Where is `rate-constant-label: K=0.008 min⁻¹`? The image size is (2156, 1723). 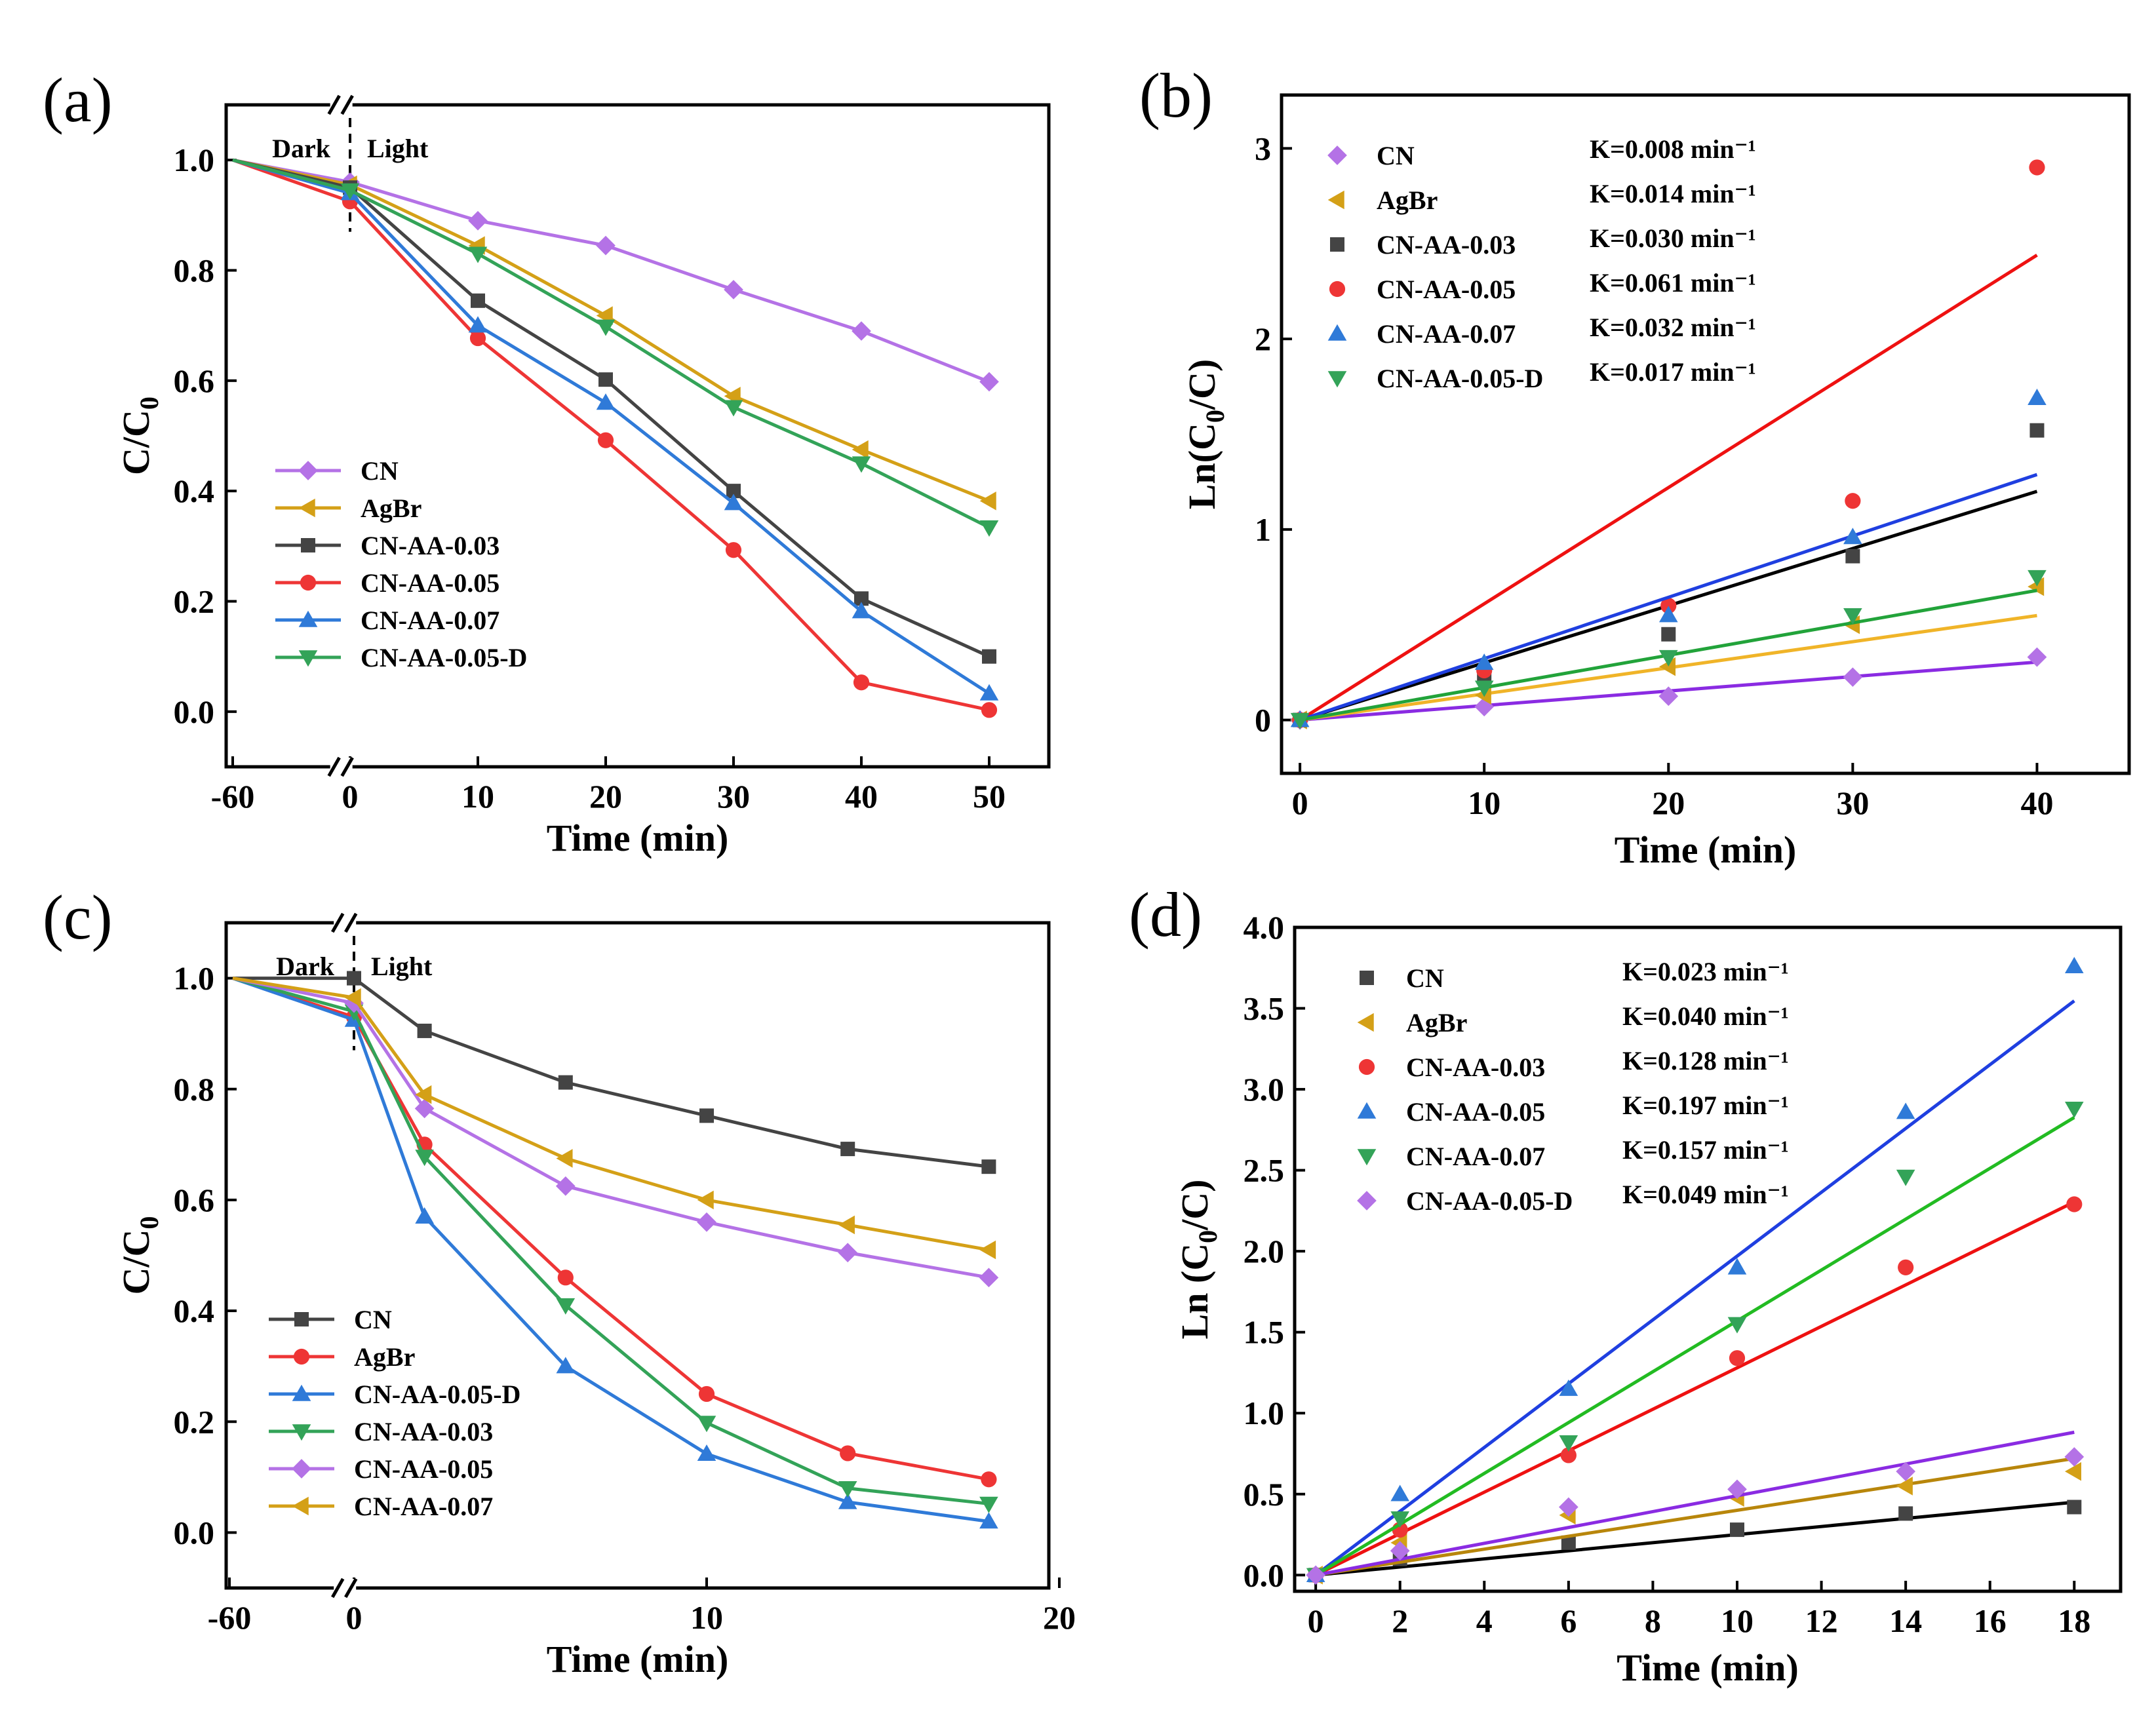 rate-constant-label: K=0.008 min⁻¹ is located at coordinates (1673, 149).